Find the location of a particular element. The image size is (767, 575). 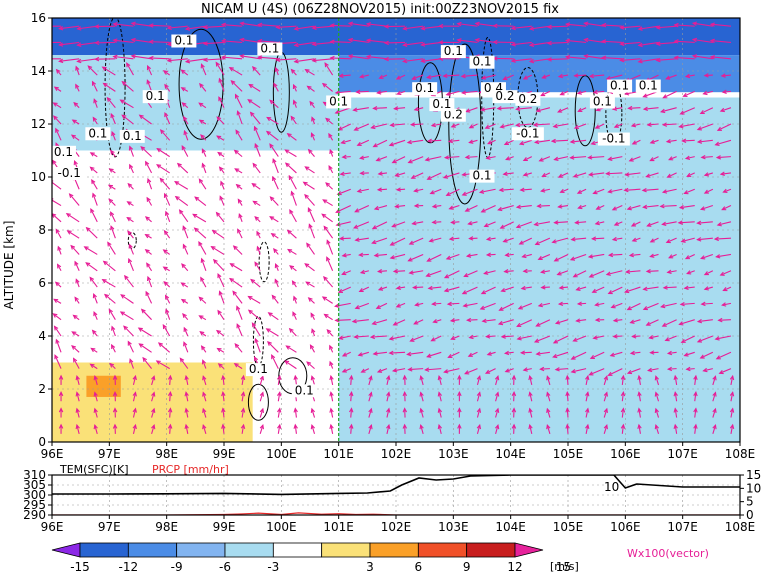

tem-tick-label: 295 is located at coordinates (34, 505).